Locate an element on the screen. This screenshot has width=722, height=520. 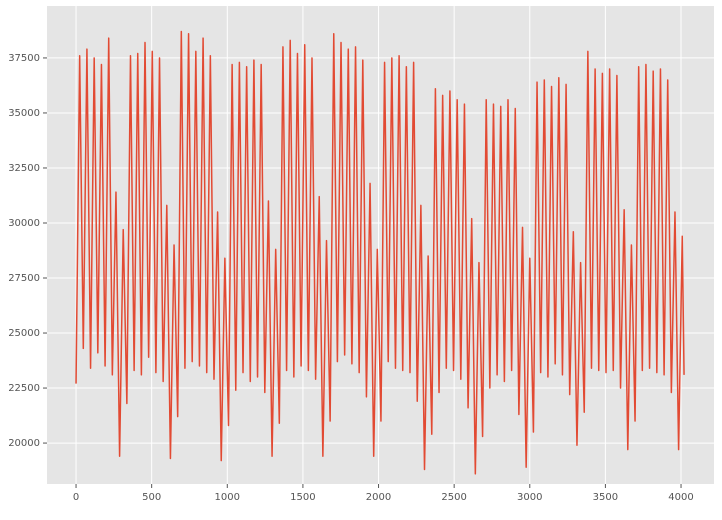
x-tick-label: 1500 is located at coordinates (302, 497).